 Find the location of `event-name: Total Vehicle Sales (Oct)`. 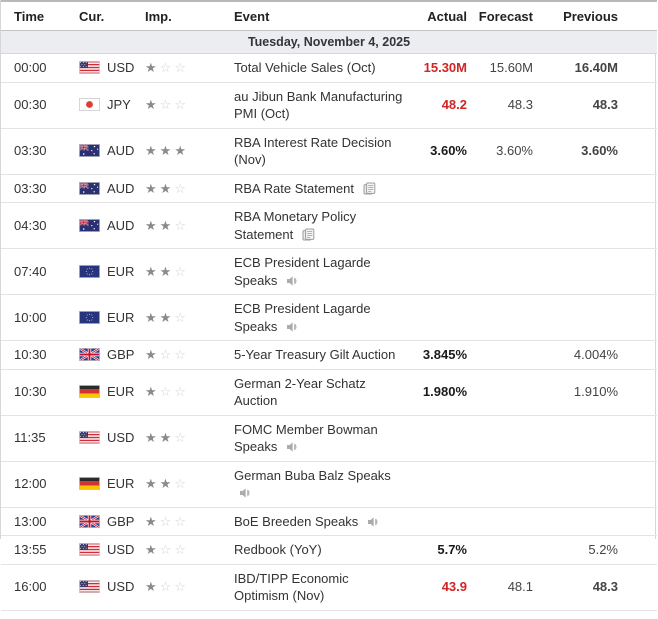

event-name: Total Vehicle Sales (Oct) is located at coordinates (305, 67).